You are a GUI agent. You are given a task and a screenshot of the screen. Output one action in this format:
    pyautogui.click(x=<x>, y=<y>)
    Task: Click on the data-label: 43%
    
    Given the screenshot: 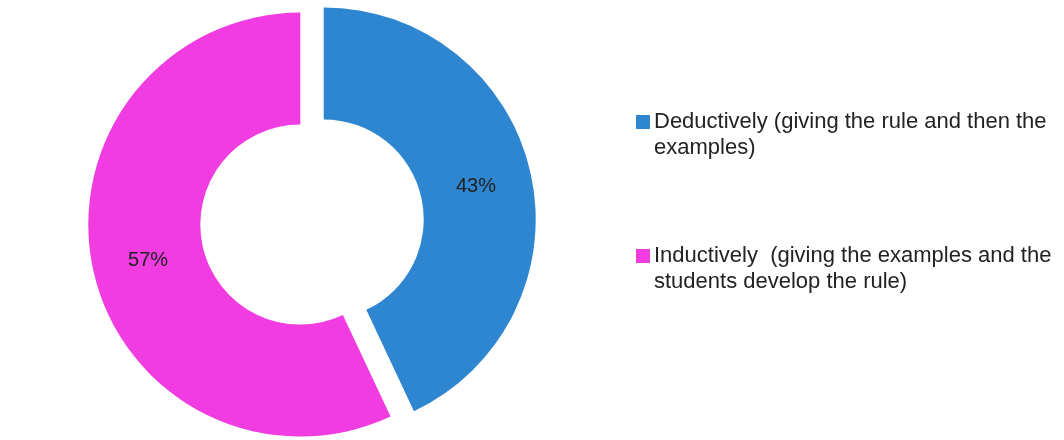 What is the action you would take?
    pyautogui.click(x=476, y=185)
    